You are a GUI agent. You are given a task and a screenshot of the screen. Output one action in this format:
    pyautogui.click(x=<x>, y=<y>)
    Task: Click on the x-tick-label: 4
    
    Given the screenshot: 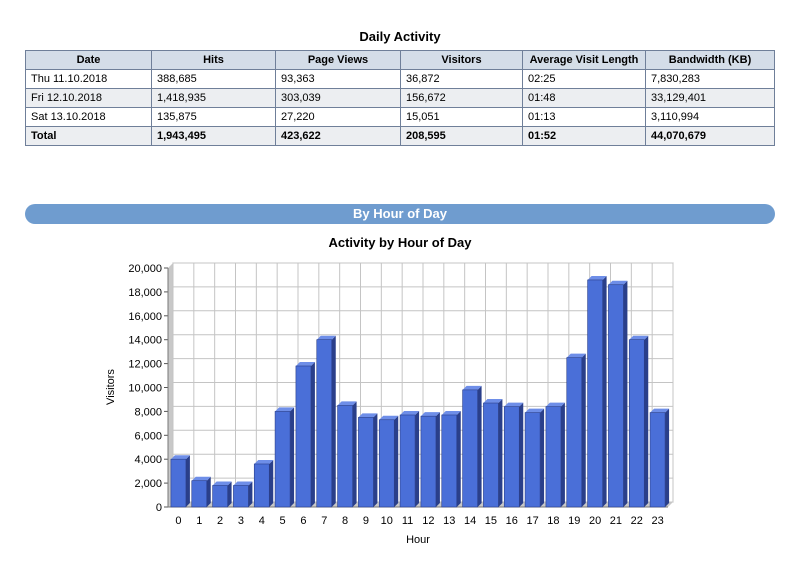 What is the action you would take?
    pyautogui.click(x=262, y=521)
    